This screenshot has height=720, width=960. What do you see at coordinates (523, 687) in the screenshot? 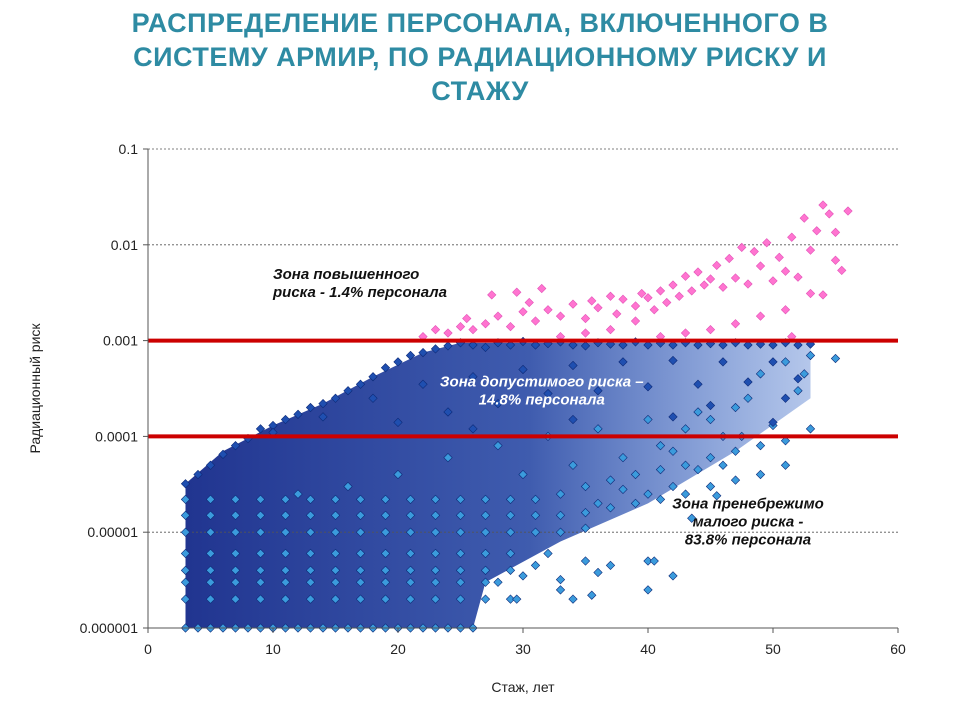
I see `x-axis-label: Стаж, лет` at bounding box center [523, 687].